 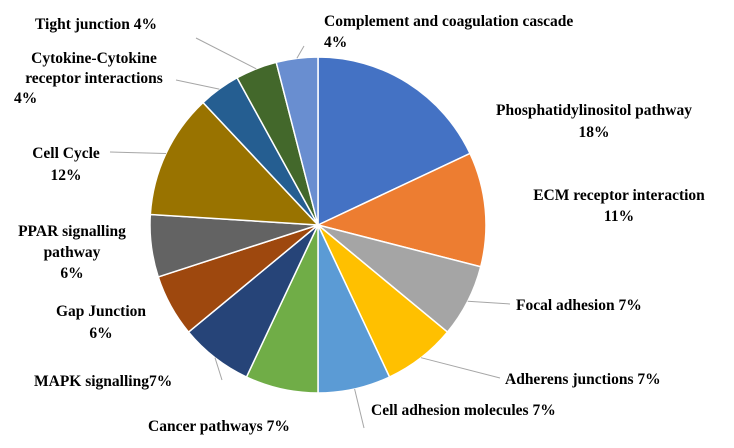 What do you see at coordinates (335, 42) in the screenshot?
I see `label-complement-value: 4%` at bounding box center [335, 42].